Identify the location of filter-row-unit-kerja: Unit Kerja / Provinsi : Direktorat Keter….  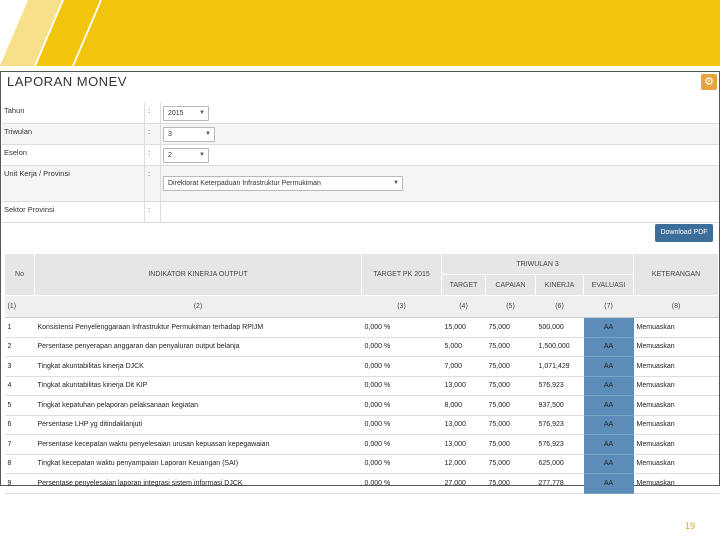
(360, 184).